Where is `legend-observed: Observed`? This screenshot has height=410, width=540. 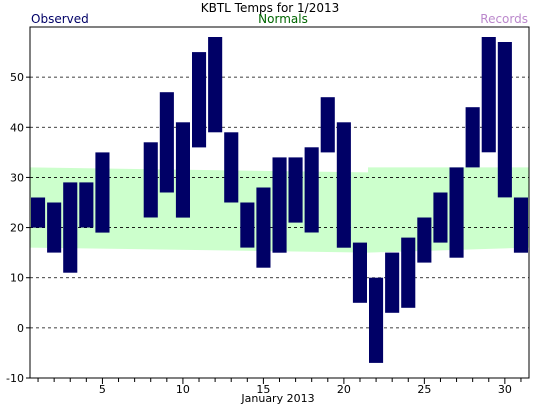 legend-observed: Observed is located at coordinates (60, 19).